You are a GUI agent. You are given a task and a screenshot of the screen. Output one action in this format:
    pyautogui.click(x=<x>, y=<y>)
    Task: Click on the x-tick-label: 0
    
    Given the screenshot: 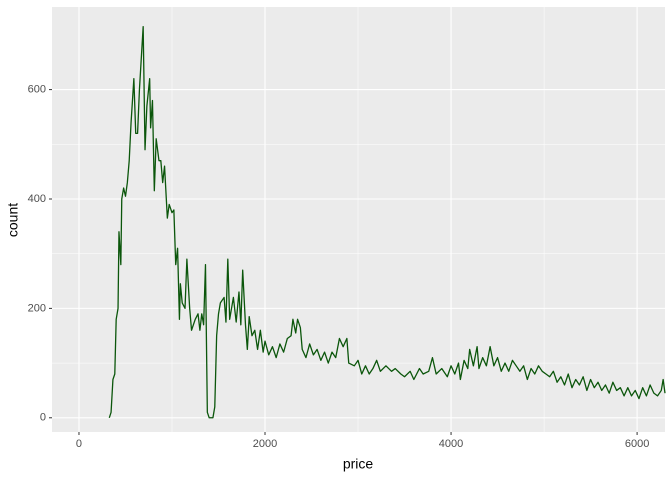 What is the action you would take?
    pyautogui.click(x=79, y=444)
    